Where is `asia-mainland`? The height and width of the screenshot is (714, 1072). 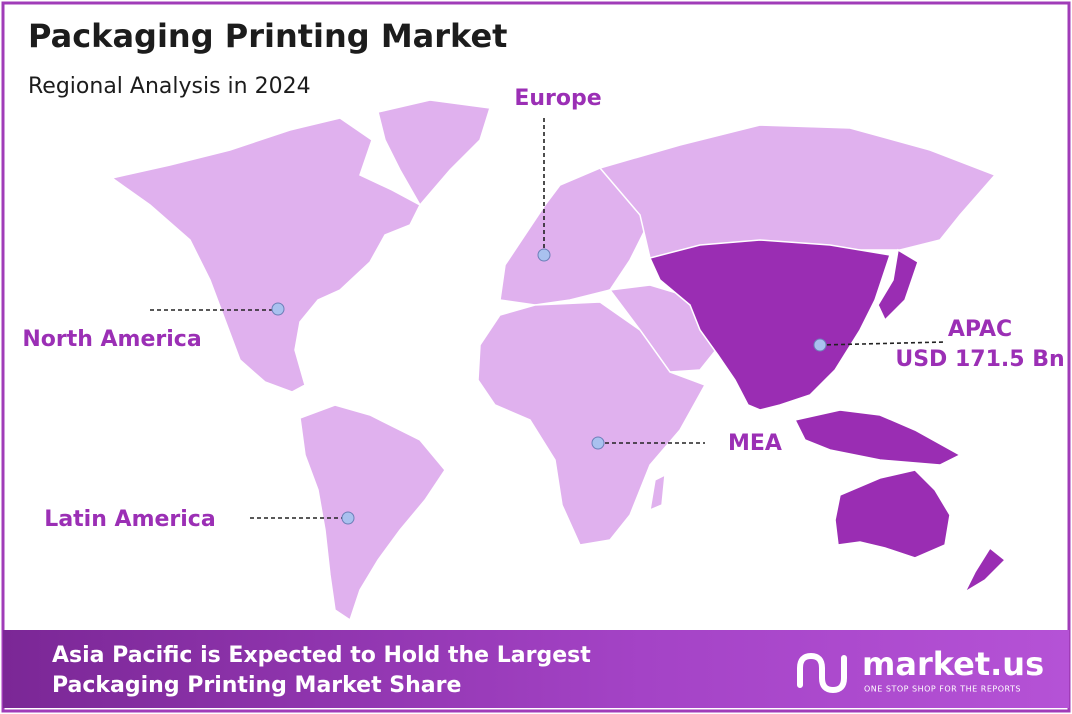 asia-mainland is located at coordinates (769, 325).